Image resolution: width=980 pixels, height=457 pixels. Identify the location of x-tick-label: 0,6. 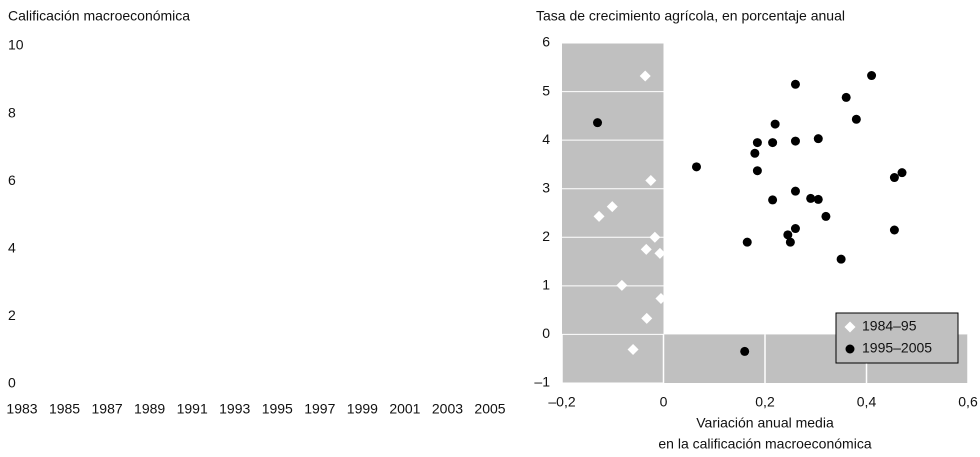
(968, 402).